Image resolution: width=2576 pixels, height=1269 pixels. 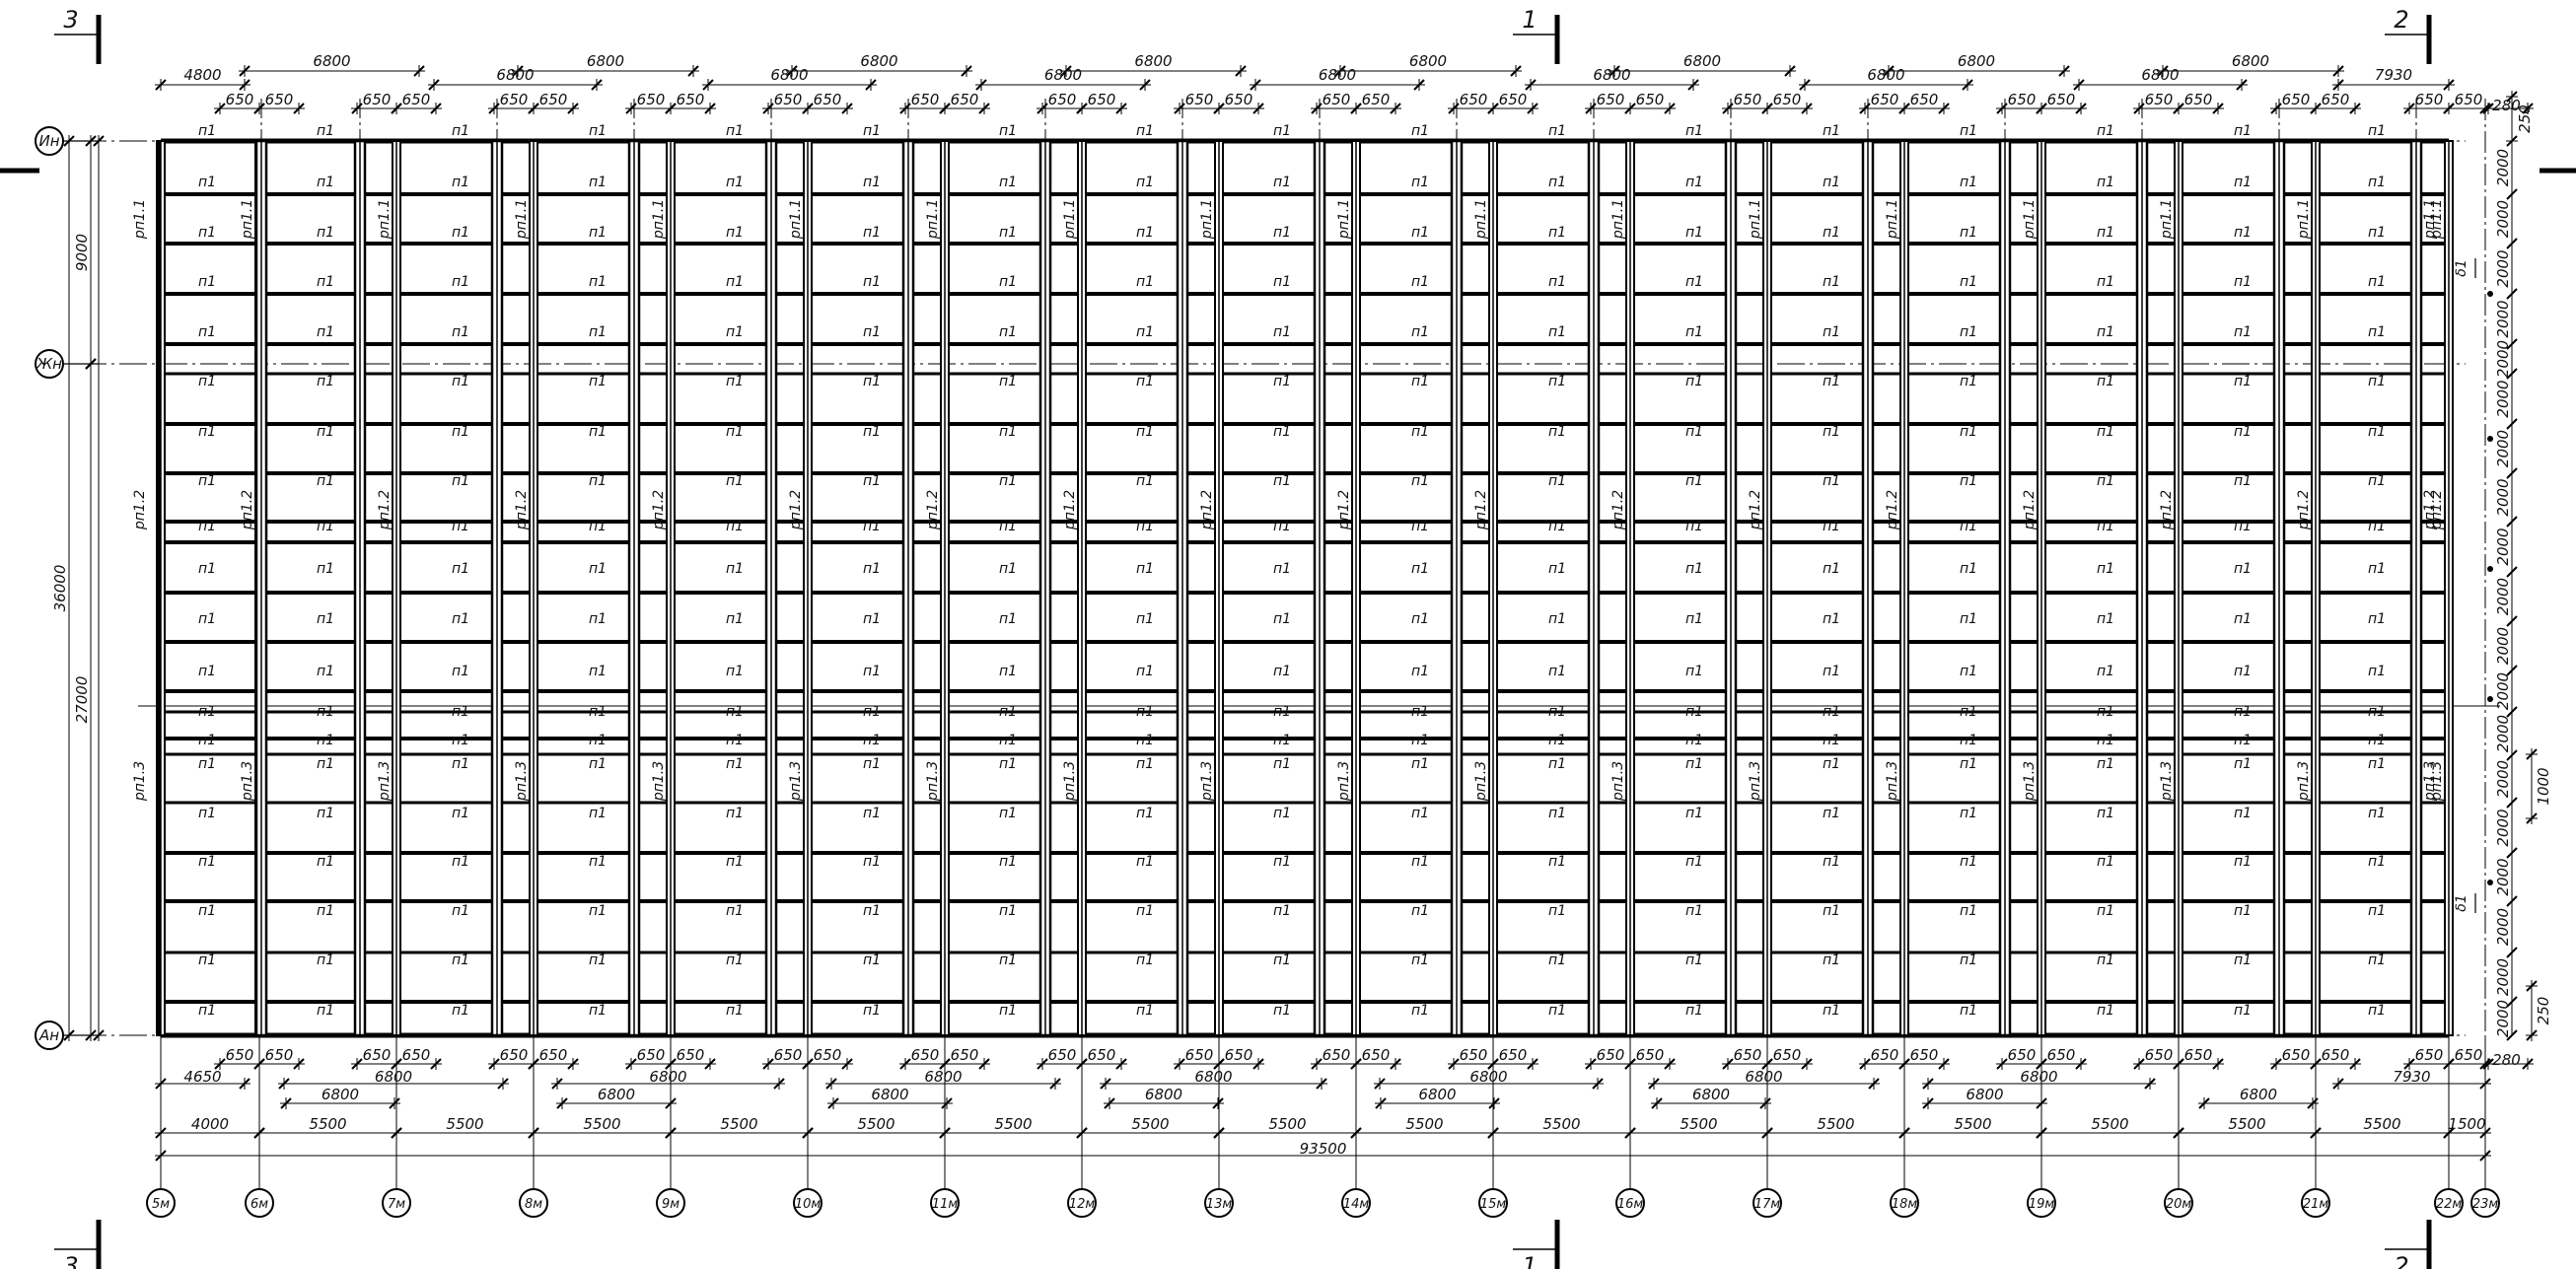 What do you see at coordinates (49, 364) in the screenshot?
I see `row-axis-label: Жн` at bounding box center [49, 364].